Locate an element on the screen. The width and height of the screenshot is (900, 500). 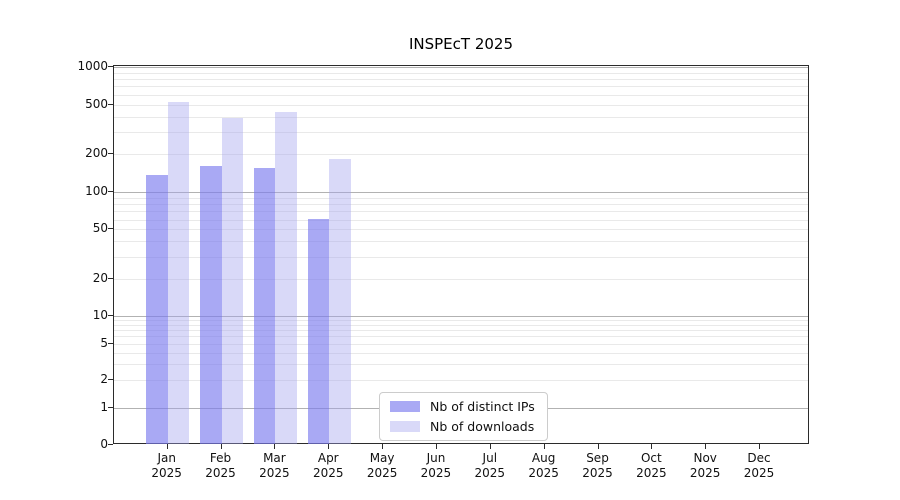
y-tick-label: 5 is located at coordinates (104, 342).